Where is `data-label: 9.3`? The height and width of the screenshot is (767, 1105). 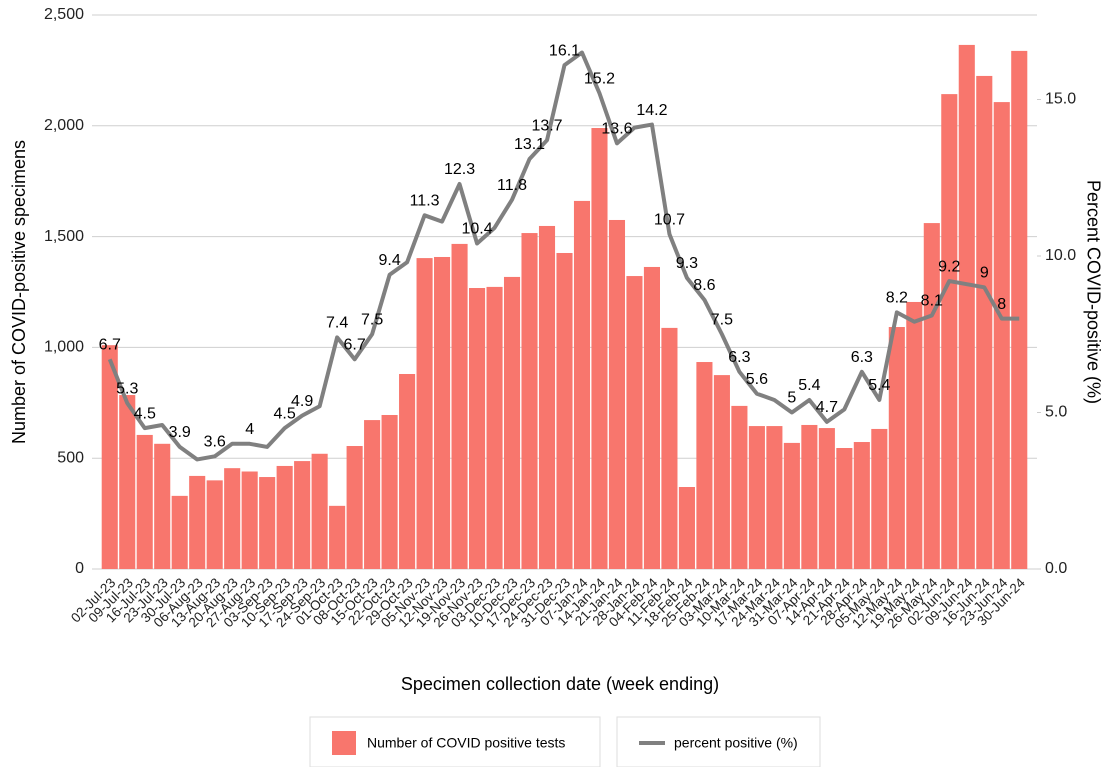 data-label: 9.3 is located at coordinates (687, 263).